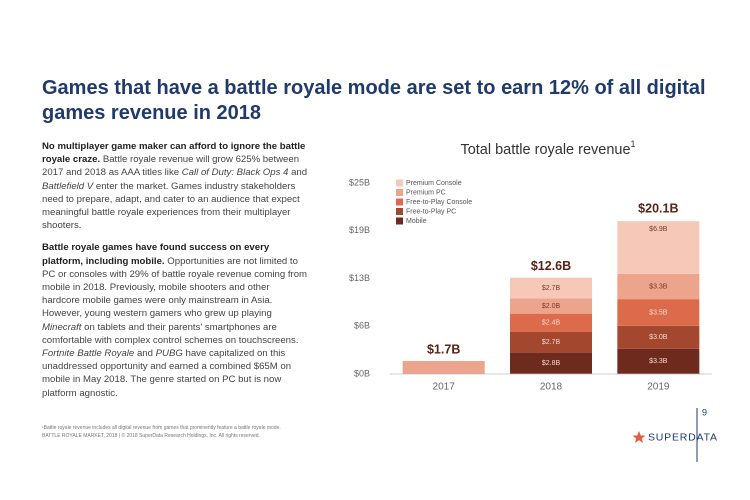 This screenshot has width=750, height=500. Describe the element at coordinates (362, 373) in the screenshot. I see `y-tick-label: $0B` at that location.